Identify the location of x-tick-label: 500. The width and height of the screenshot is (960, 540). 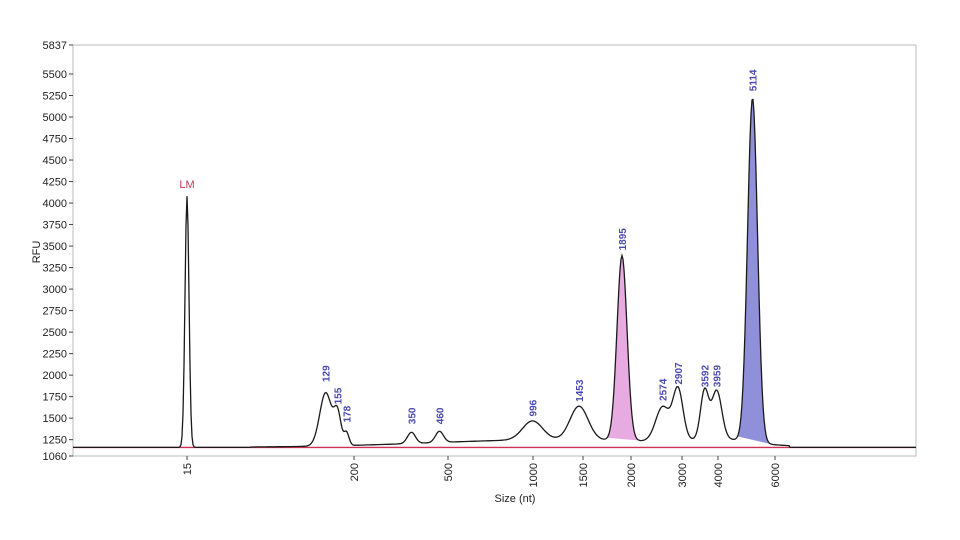
(449, 472).